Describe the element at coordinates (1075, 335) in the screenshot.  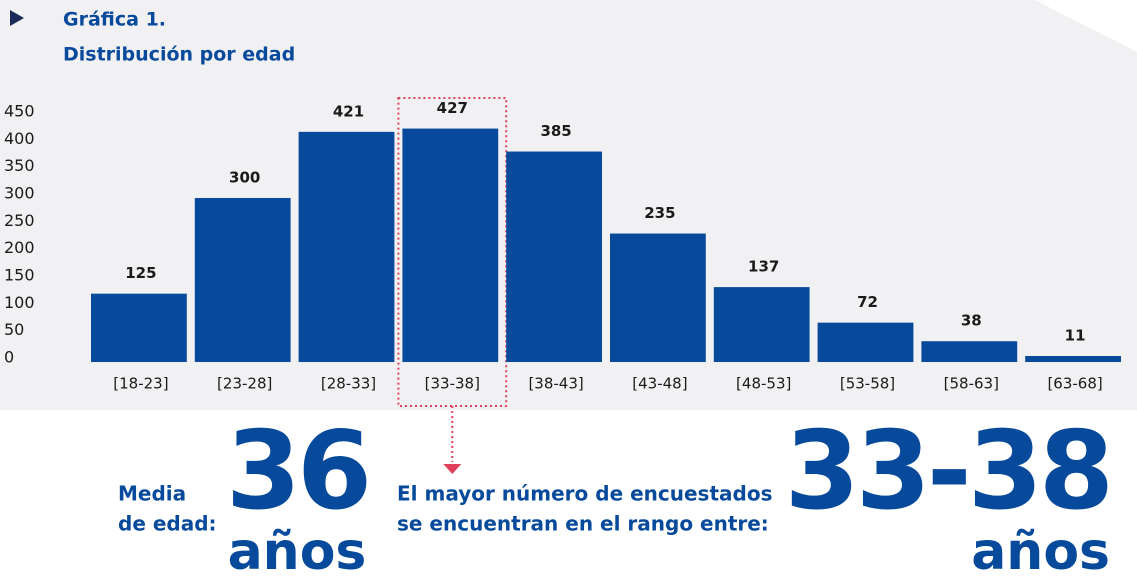
I see `value-label: 11` at that location.